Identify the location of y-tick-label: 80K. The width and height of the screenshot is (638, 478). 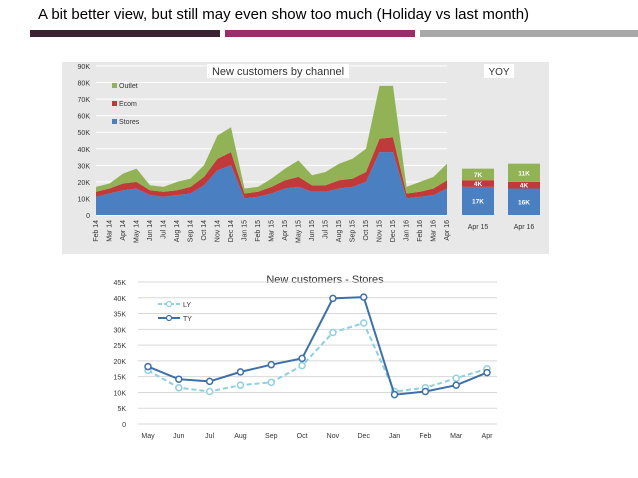
(84, 84).